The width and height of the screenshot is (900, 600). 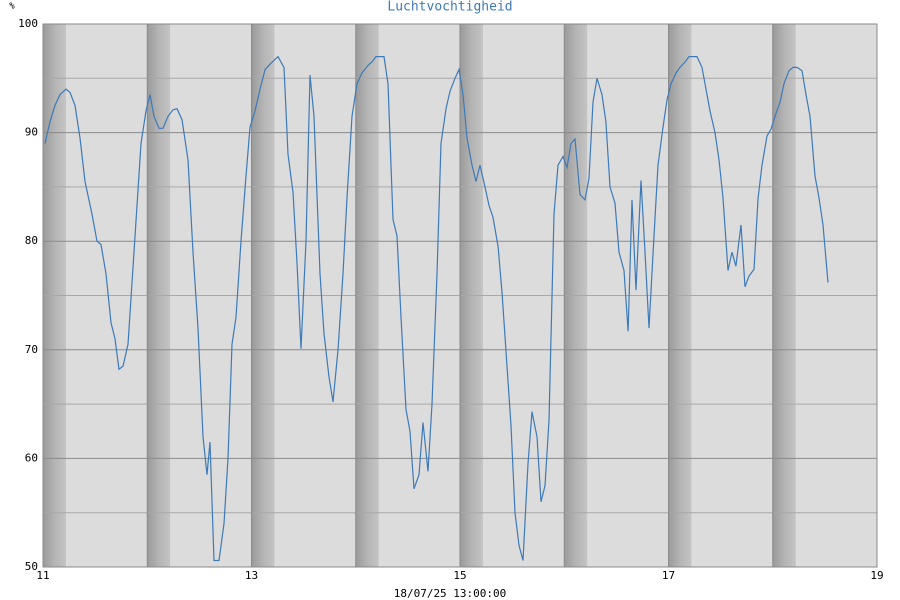 I want to click on x-axis-label: 18/07/25 13:00:00, so click(x=450, y=593).